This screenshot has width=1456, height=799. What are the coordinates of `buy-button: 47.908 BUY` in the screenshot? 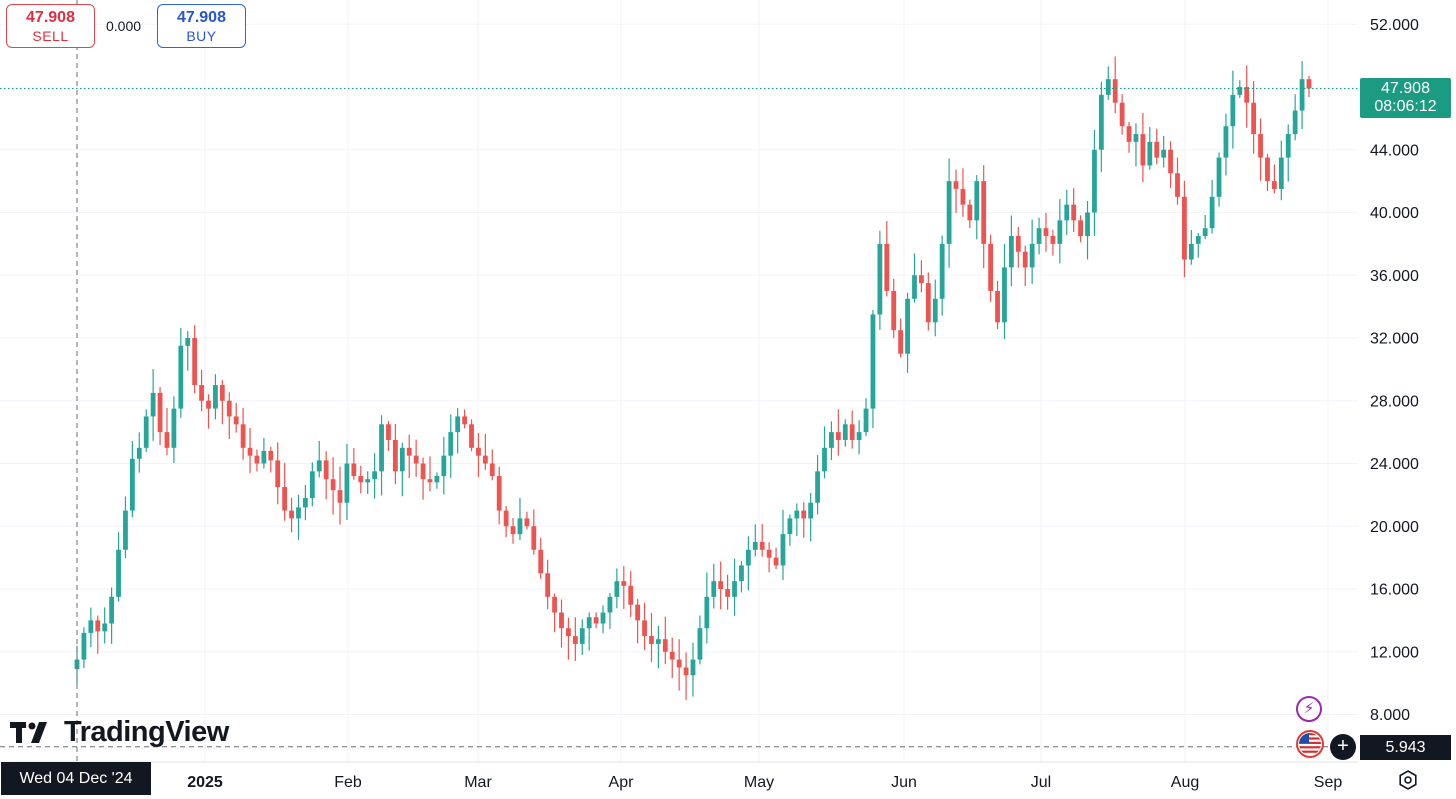 It's located at (201, 26).